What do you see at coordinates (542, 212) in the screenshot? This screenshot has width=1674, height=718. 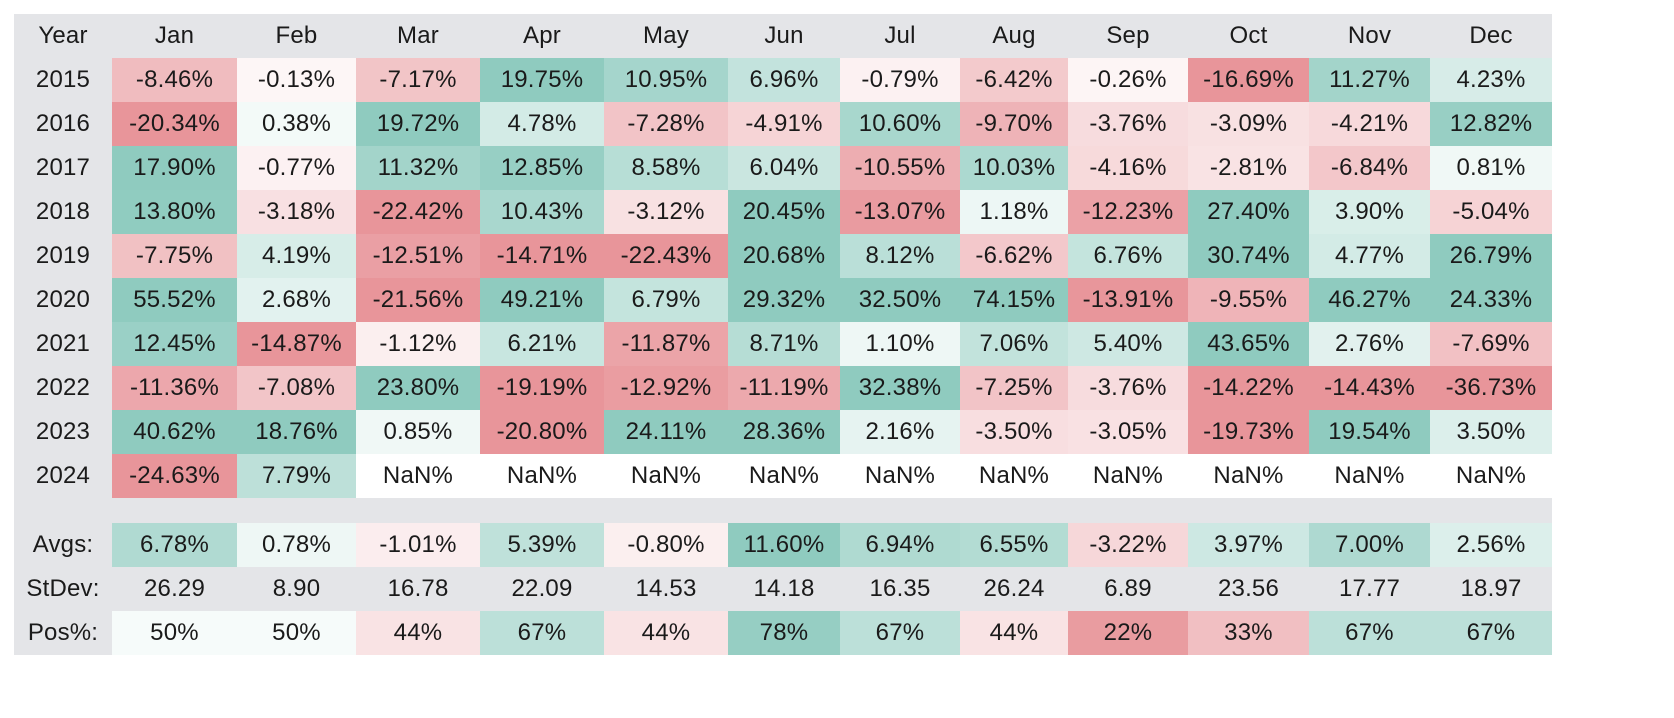 I see `return-cell: 10.43%` at bounding box center [542, 212].